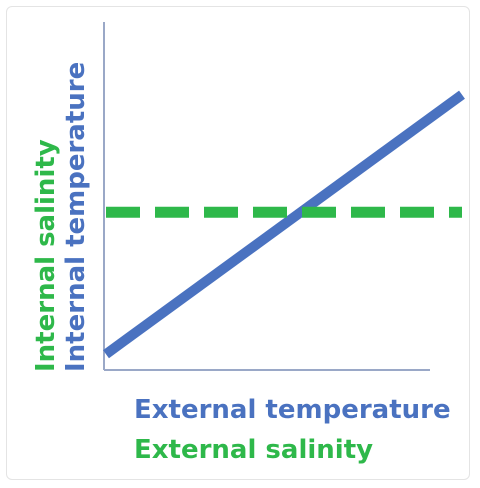  What do you see at coordinates (253, 450) in the screenshot?
I see `x-axis-label-salinity: External salinity` at bounding box center [253, 450].